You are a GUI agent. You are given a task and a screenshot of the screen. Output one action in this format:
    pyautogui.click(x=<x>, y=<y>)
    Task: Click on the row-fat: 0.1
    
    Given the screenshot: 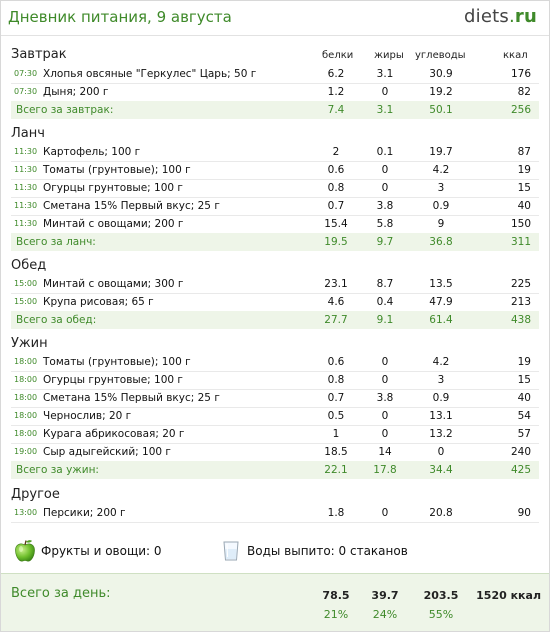 What is the action you would take?
    pyautogui.click(x=385, y=152)
    